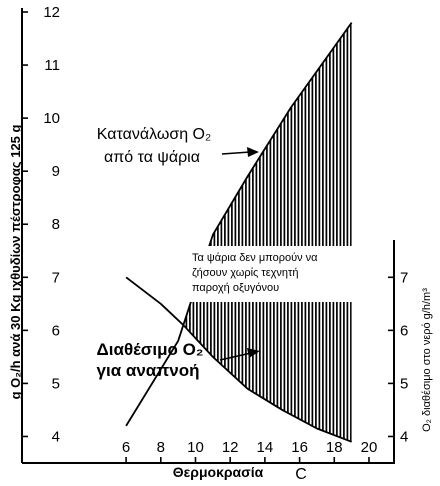 This screenshot has height=486, width=440. Describe the element at coordinates (230, 447) in the screenshot. I see `x-tick-label: 12` at that location.